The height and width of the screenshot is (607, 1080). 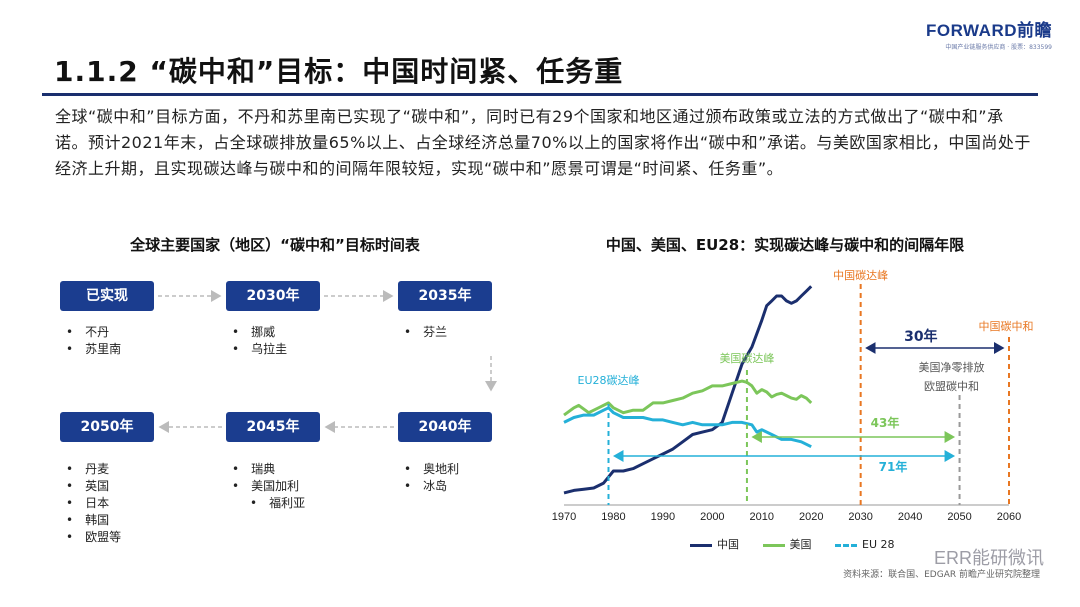 I want to click on stage-2030: 2030年, so click(x=273, y=296).